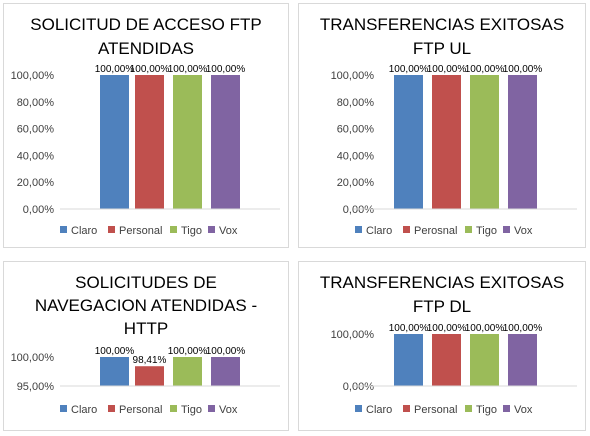 This screenshot has height=436, width=590. I want to click on chart-title-line: FTP DL, so click(442, 306).